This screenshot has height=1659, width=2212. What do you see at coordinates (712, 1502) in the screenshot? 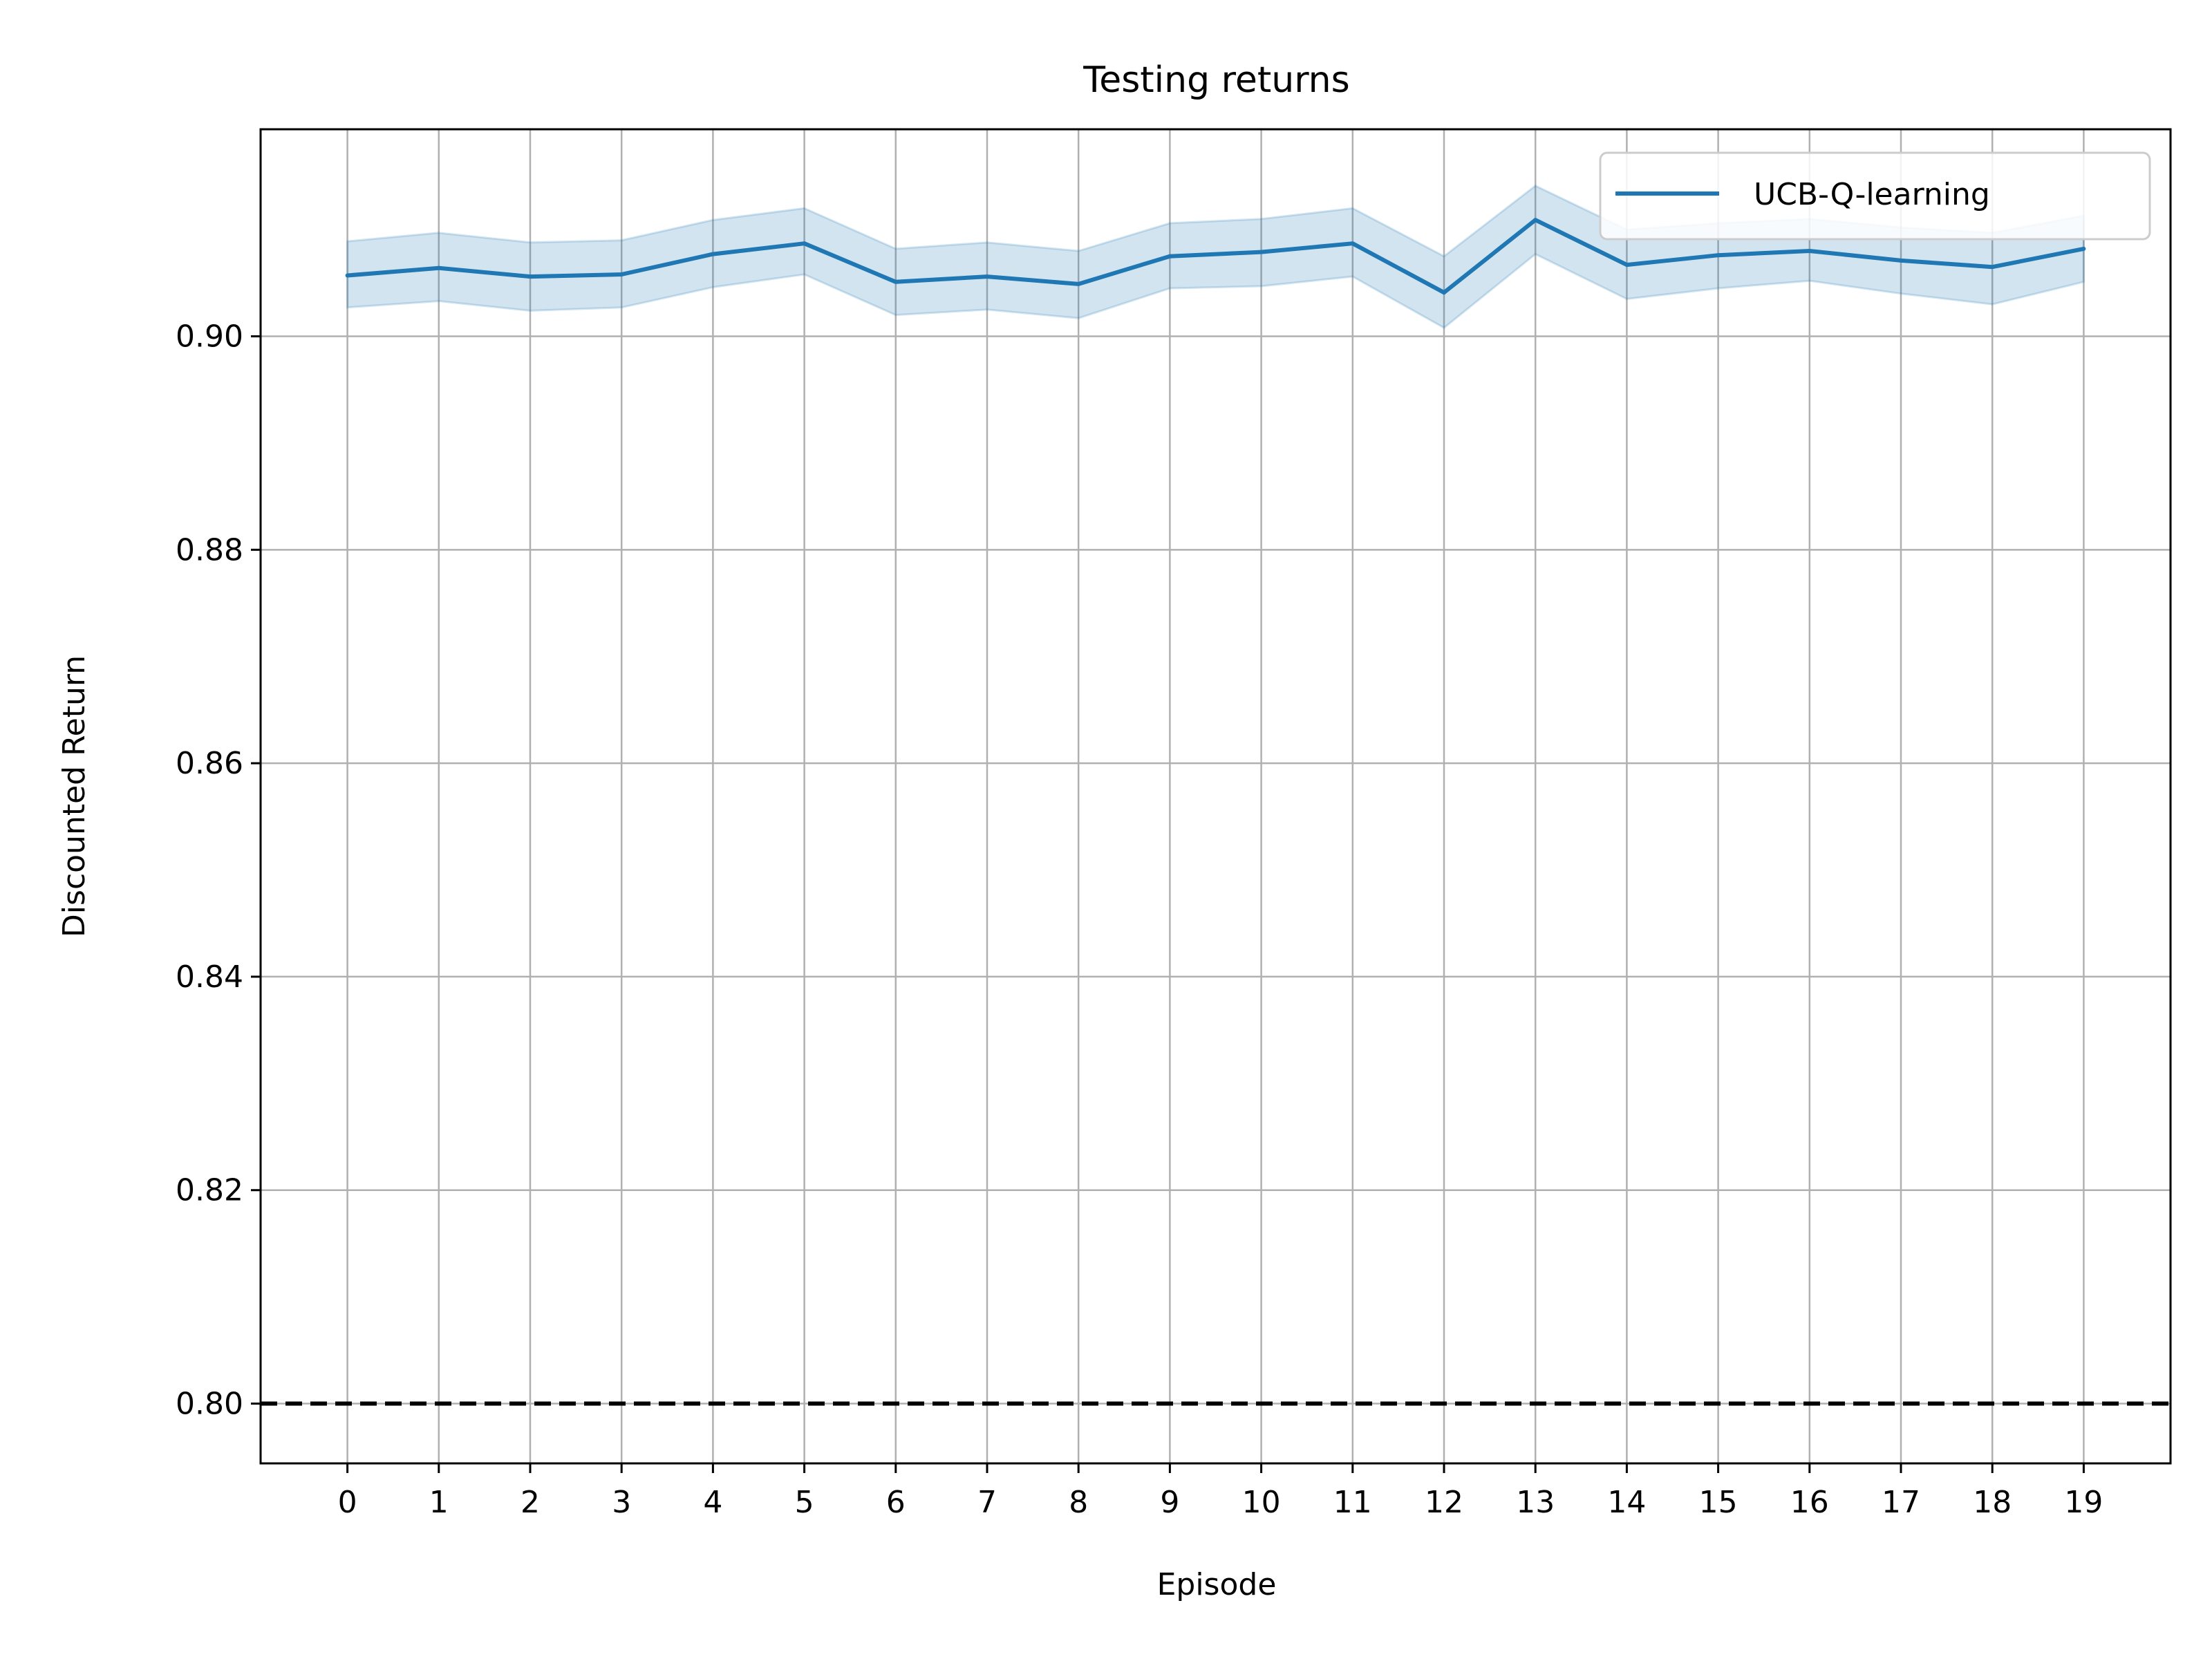
I see `x-tick-label: 4` at bounding box center [712, 1502].